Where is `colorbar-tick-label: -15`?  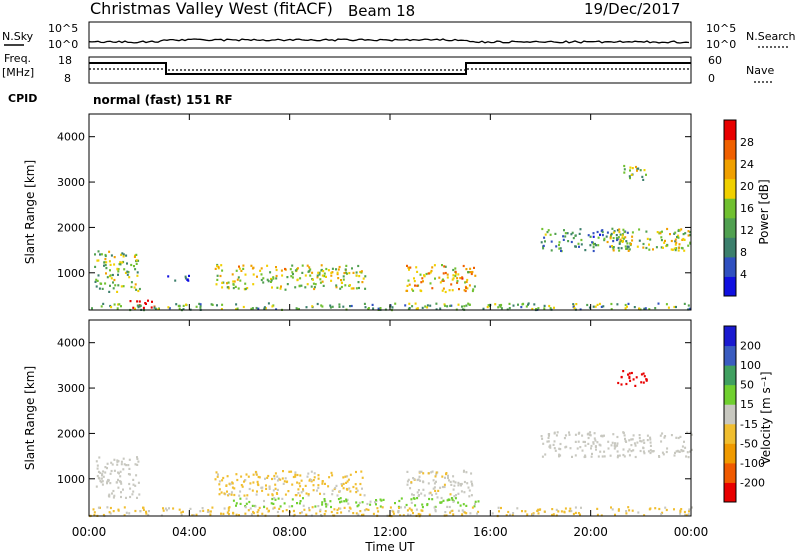
colorbar-tick-label: -15 is located at coordinates (749, 424).